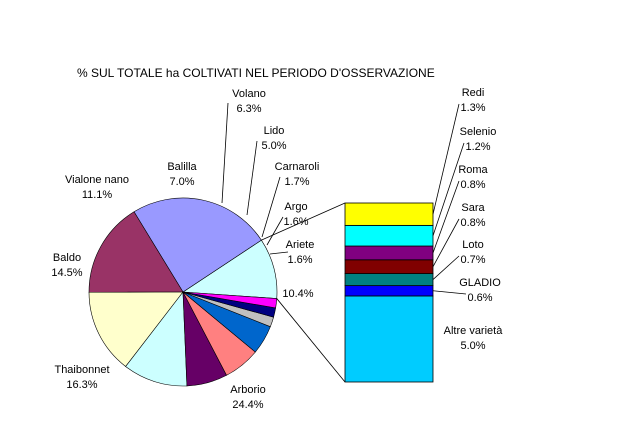  What do you see at coordinates (446, 242) in the screenshot?
I see `bar-leader-line-sara` at bounding box center [446, 242].